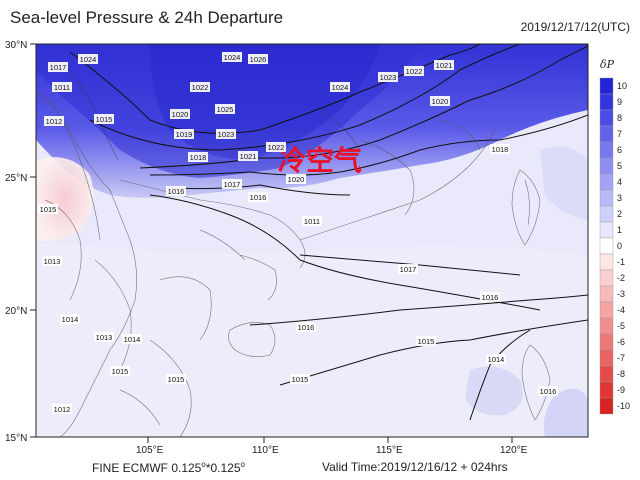  Describe the element at coordinates (619, 182) in the screenshot. I see `legend-label: 4` at that location.